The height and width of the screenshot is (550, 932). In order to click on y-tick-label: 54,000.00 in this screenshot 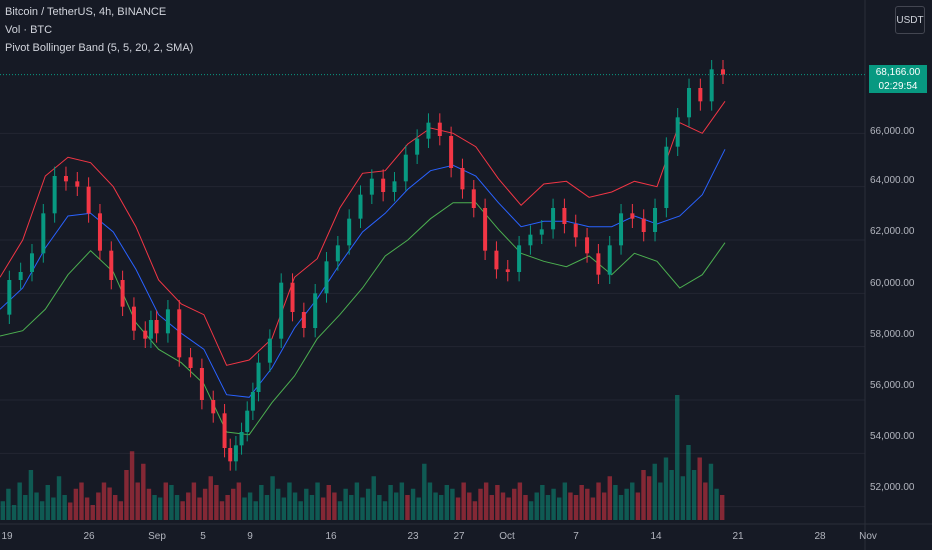, I will do `click(892, 436)`.